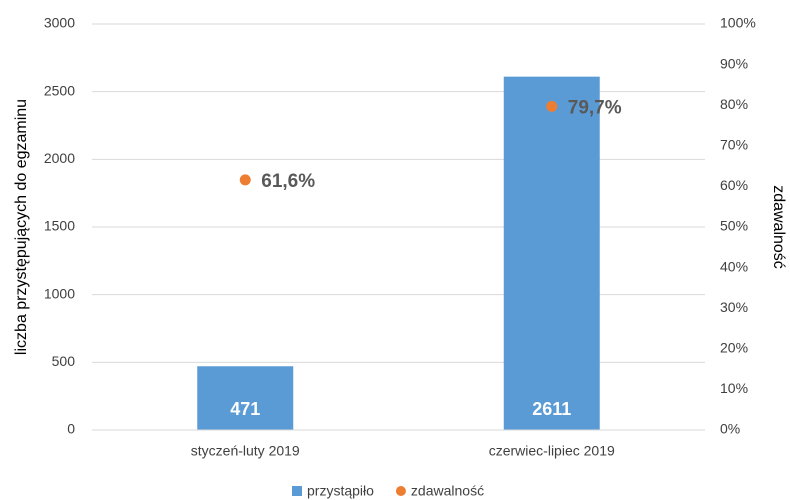  Describe the element at coordinates (595, 107) in the screenshot. I see `point-value-label: 79,7%` at that location.